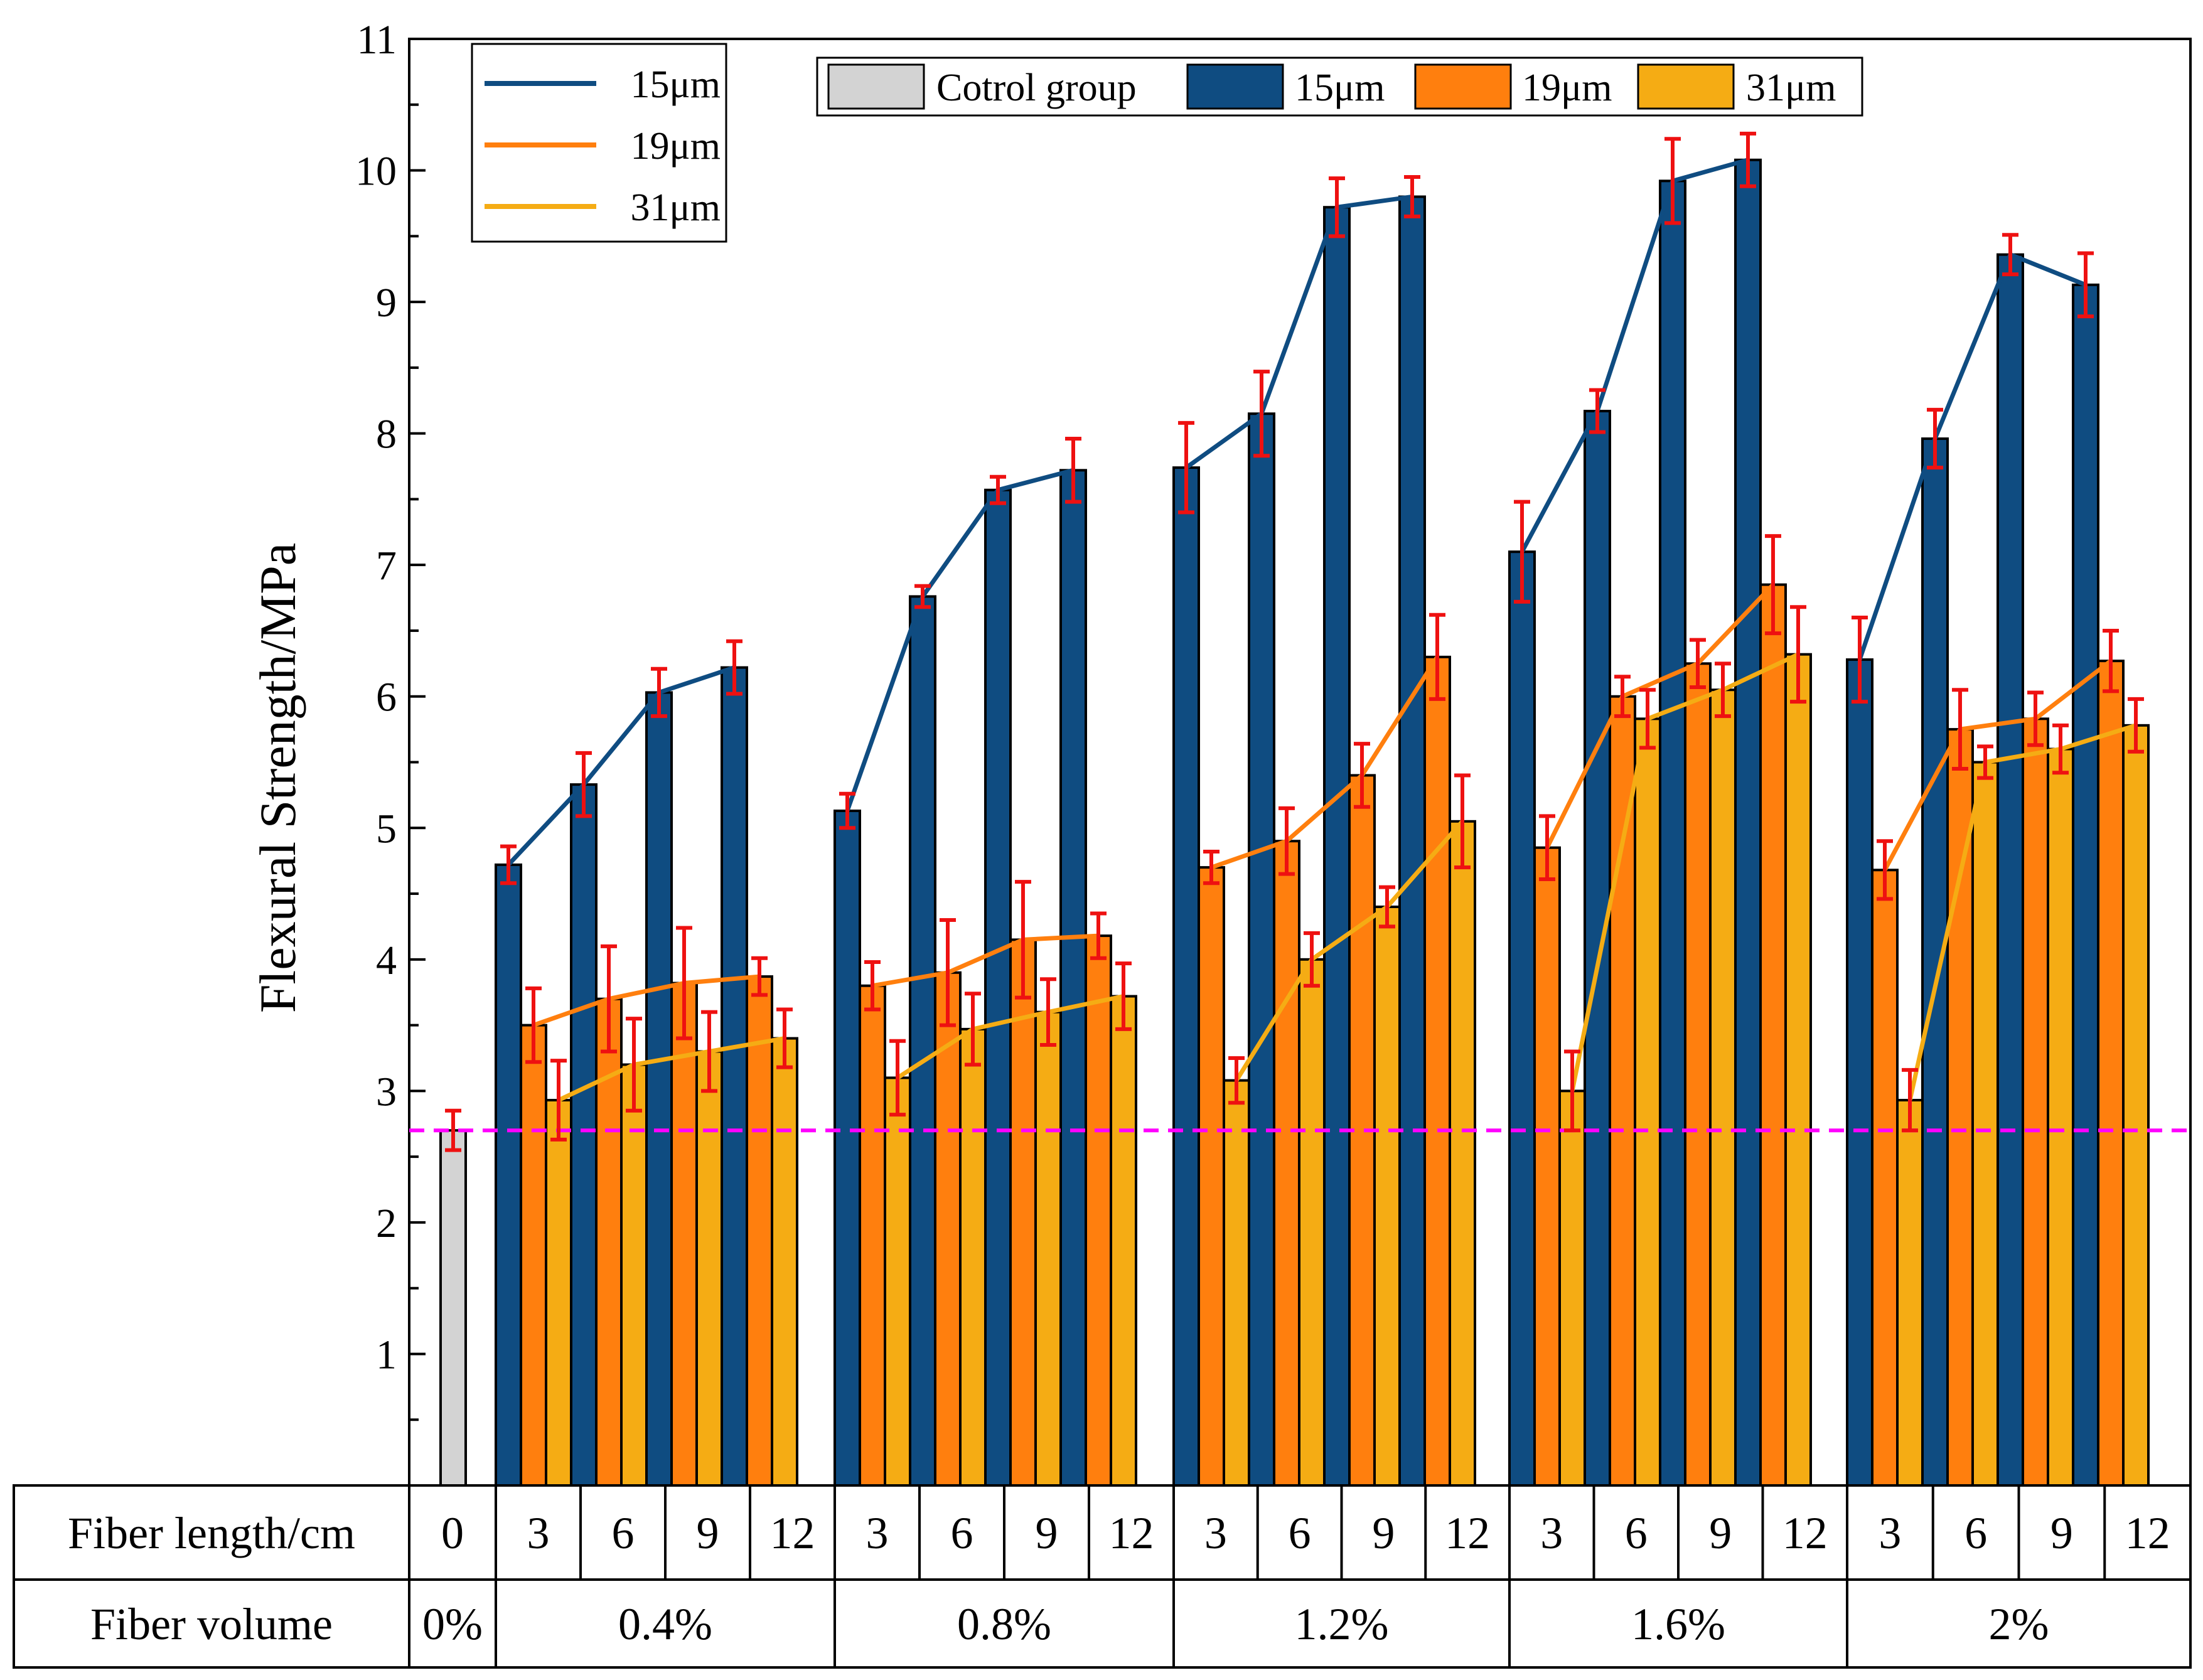 This screenshot has height=1680, width=2203. What do you see at coordinates (1985, 1124) in the screenshot?
I see `bar-31μm-2%-len6` at bounding box center [1985, 1124].